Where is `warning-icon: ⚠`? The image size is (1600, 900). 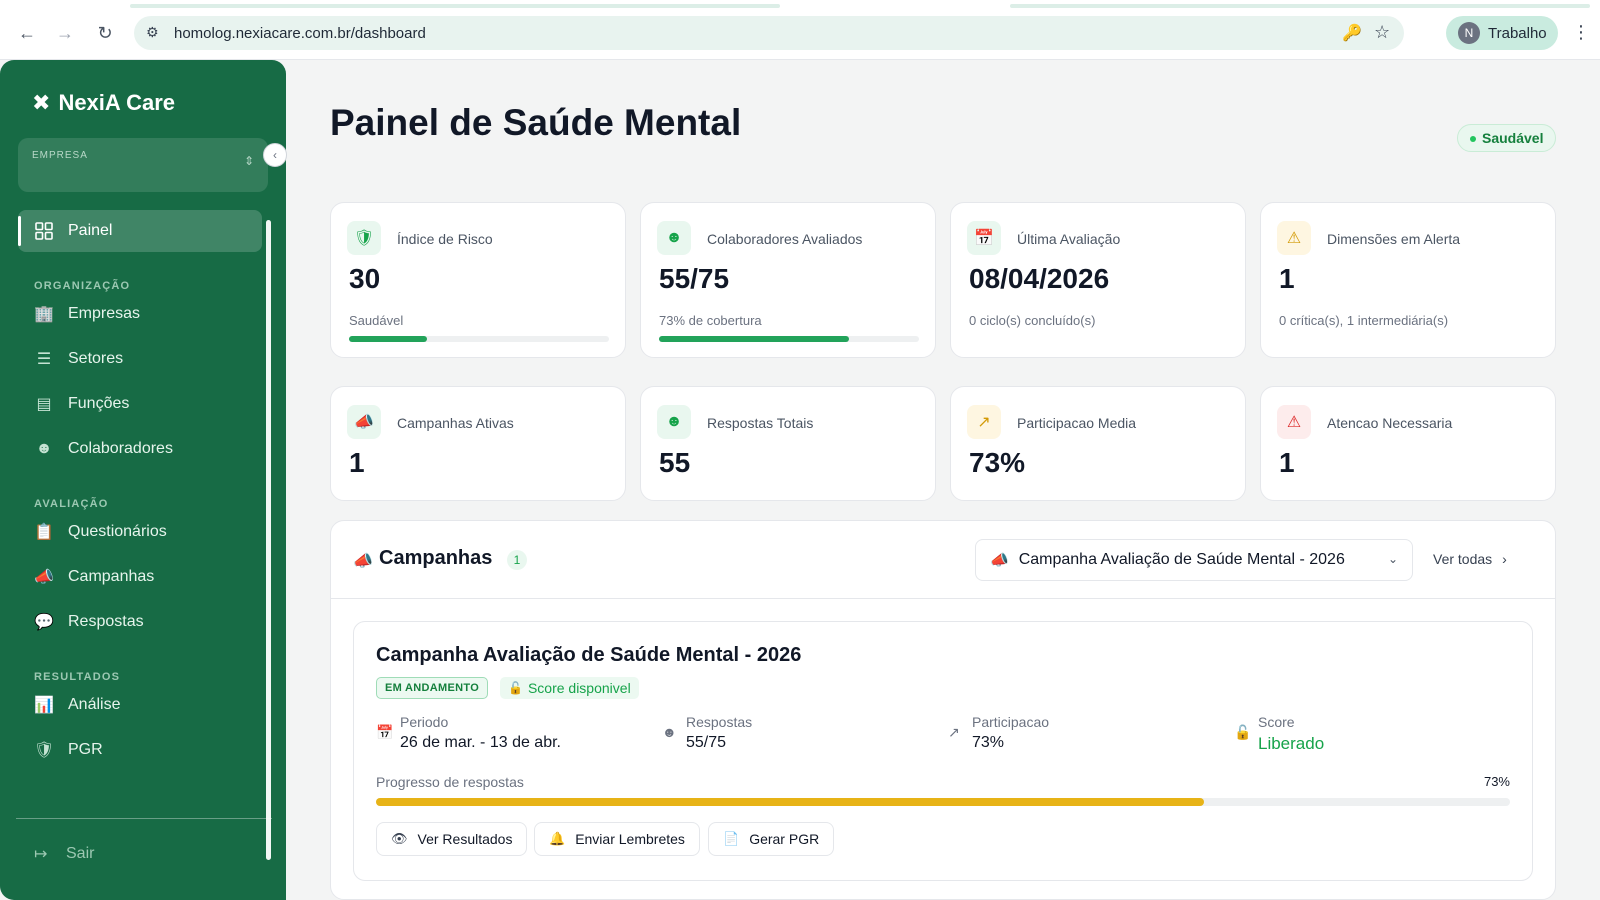
warning-icon: ⚠ is located at coordinates (1294, 238).